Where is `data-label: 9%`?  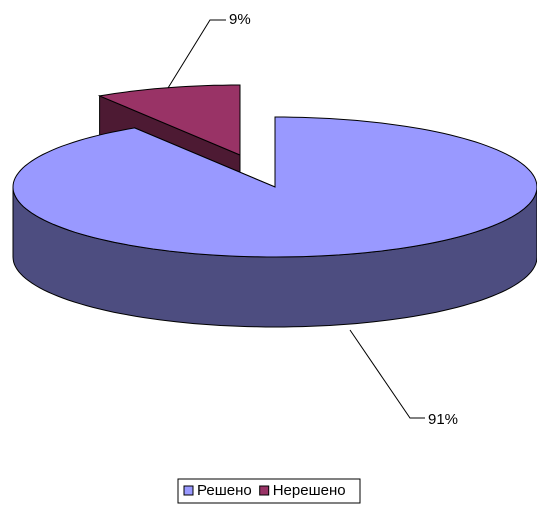
data-label: 9% is located at coordinates (240, 19).